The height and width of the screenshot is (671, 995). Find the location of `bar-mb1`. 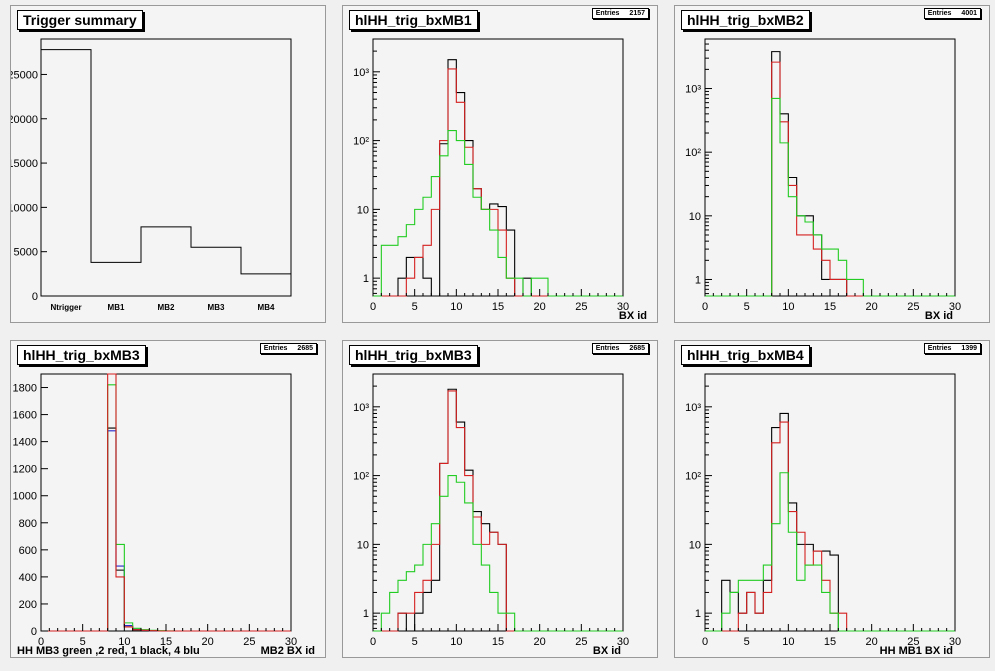

bar-mb1 is located at coordinates (116, 279).